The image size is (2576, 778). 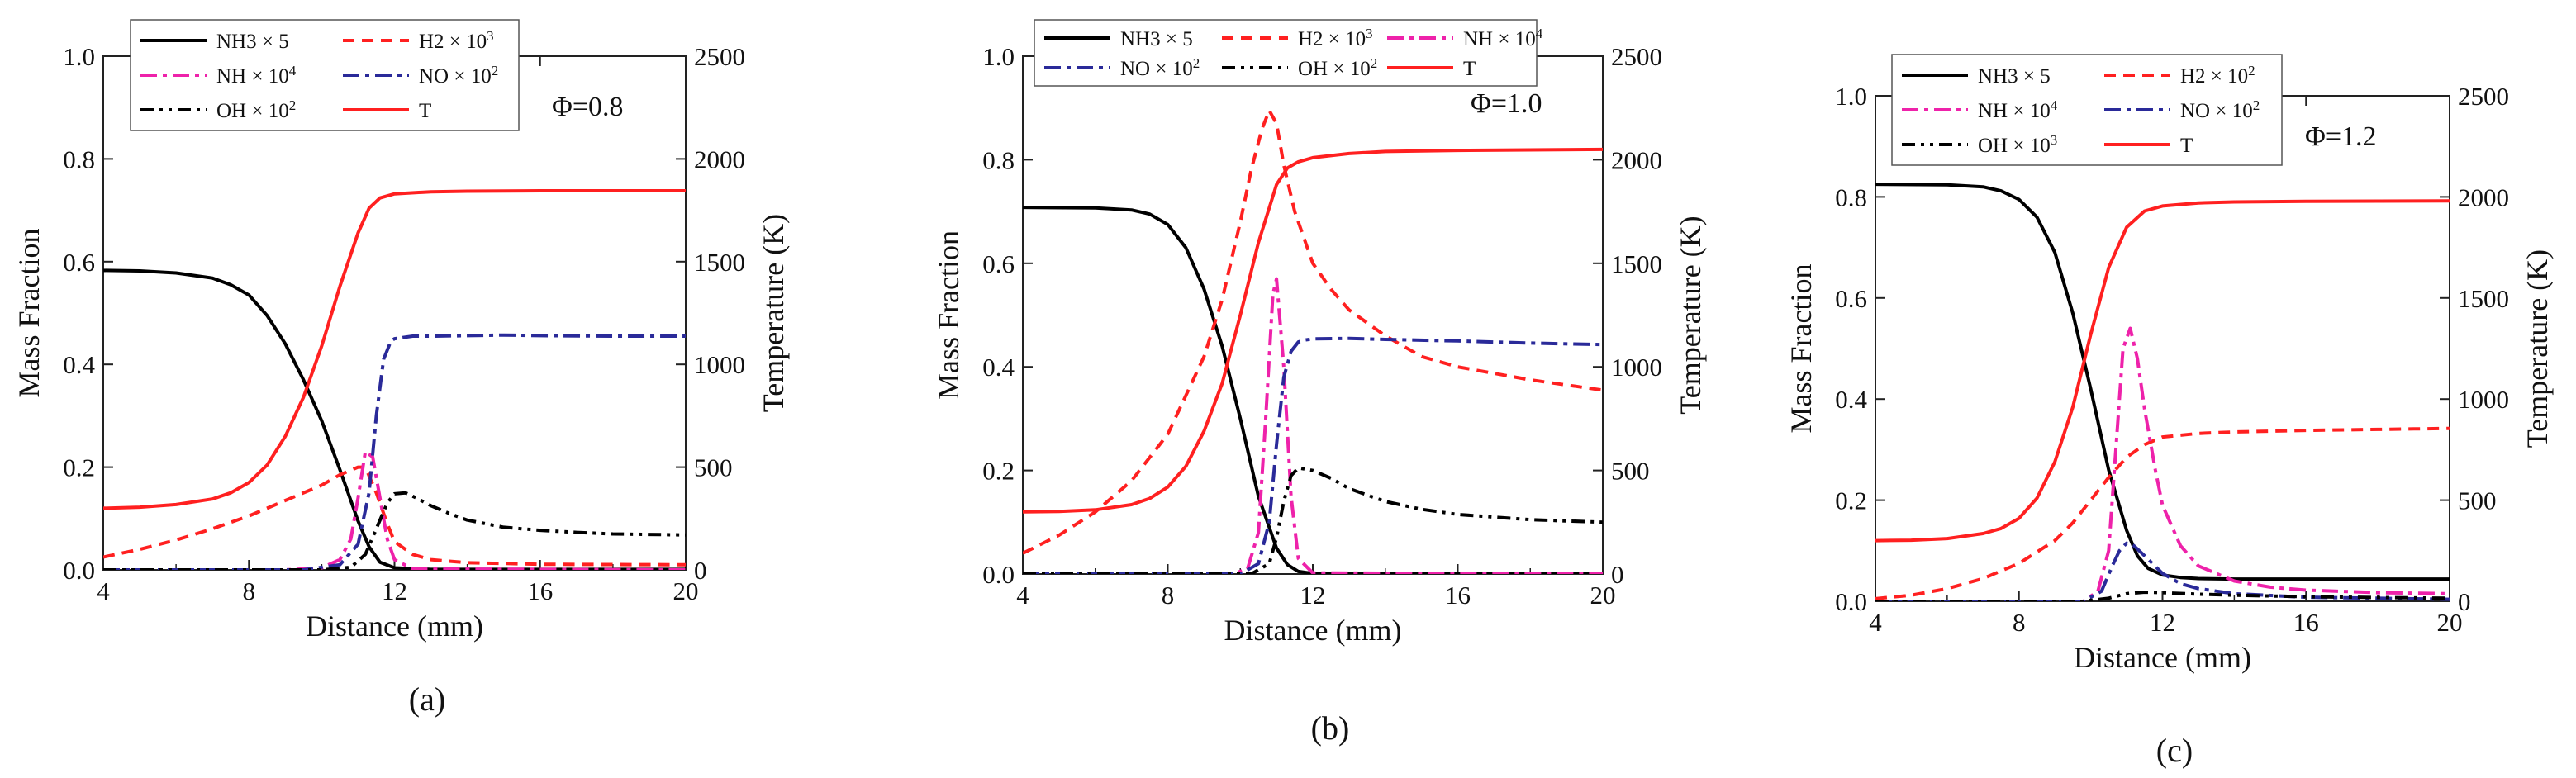 I want to click on legend-box, so click(x=1286, y=53).